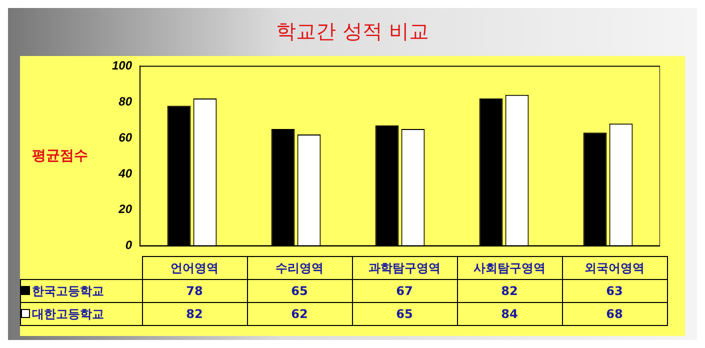 This screenshot has height=348, width=705. I want to click on y-tick-label: 60, so click(125, 137).